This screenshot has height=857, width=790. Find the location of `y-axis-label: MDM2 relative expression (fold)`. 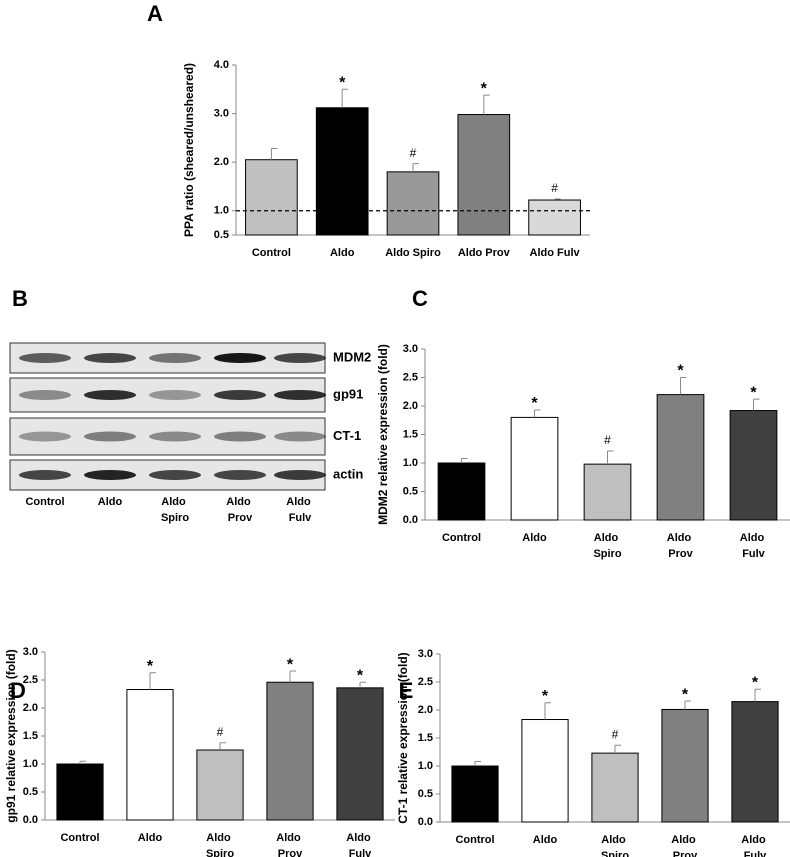

y-axis-label: MDM2 relative expression (fold) is located at coordinates (383, 434).